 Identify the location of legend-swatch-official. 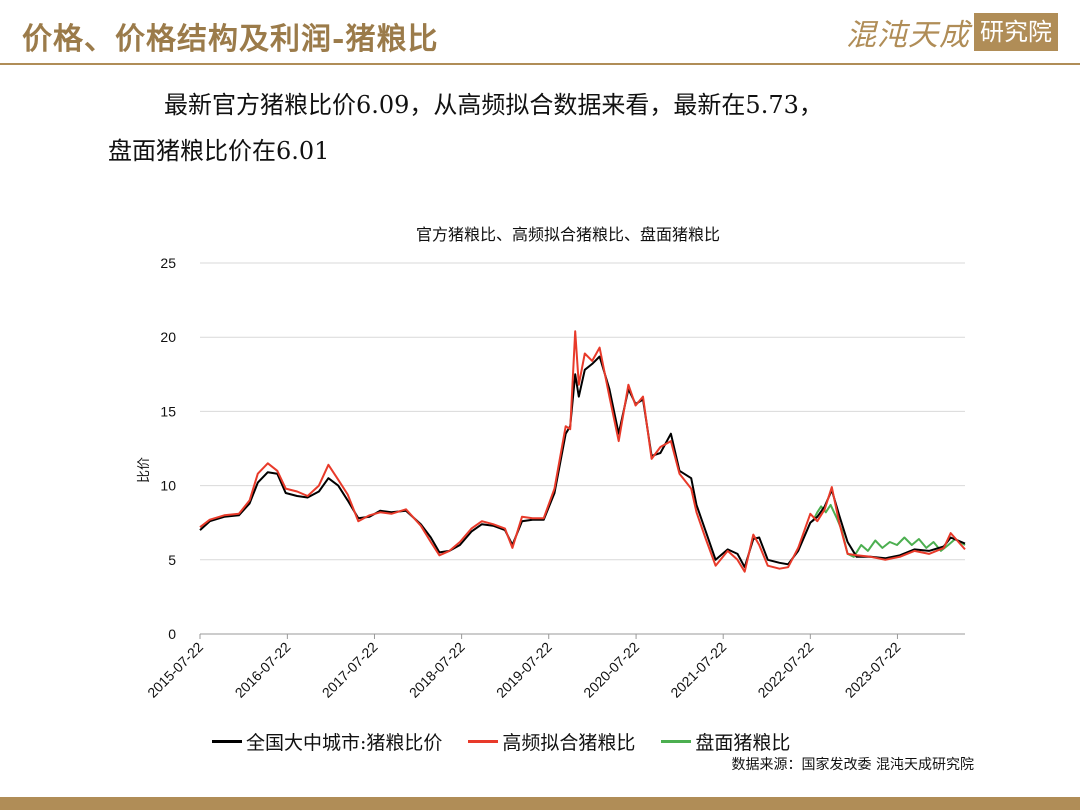
(227, 741).